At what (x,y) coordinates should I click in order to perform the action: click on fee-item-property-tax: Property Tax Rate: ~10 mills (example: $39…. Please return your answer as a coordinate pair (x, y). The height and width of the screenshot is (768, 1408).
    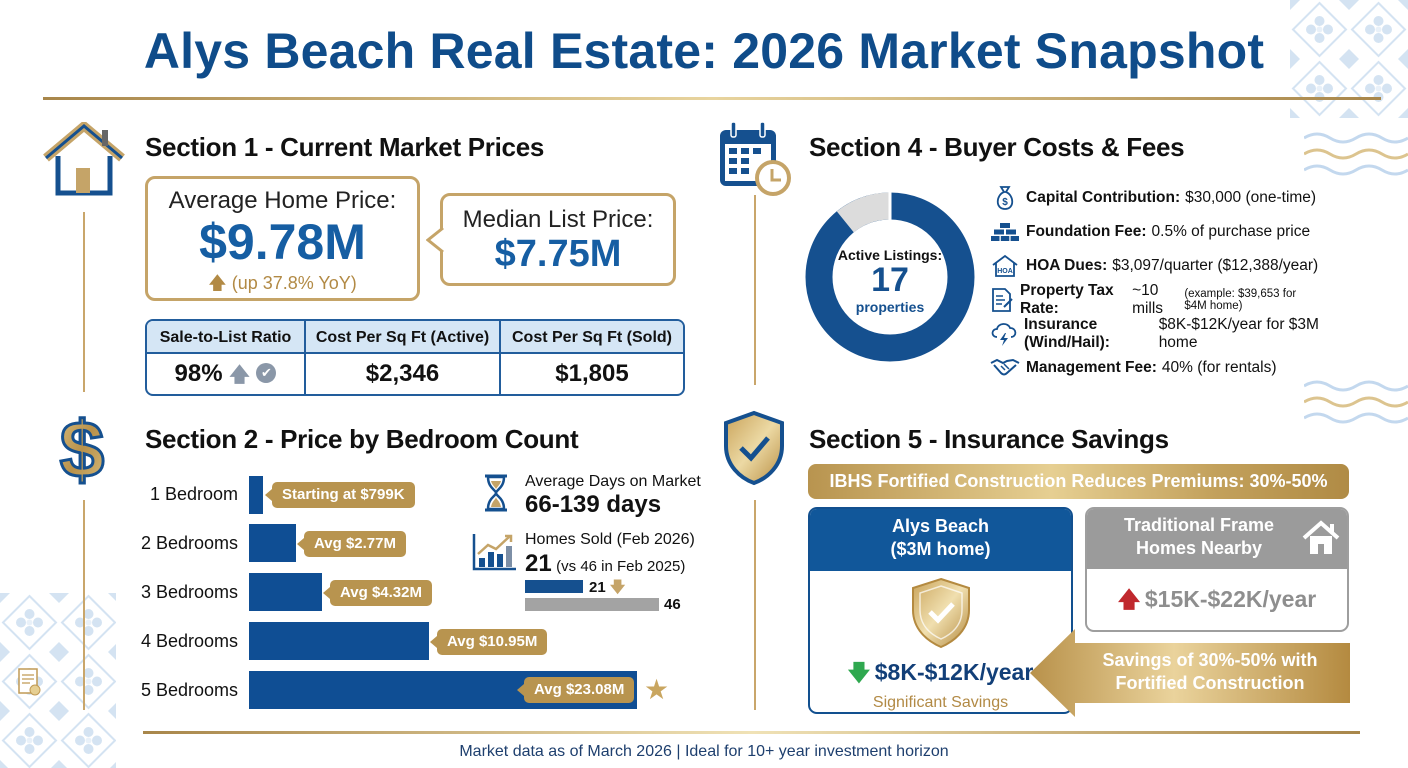
    Looking at the image, I should click on (1155, 299).